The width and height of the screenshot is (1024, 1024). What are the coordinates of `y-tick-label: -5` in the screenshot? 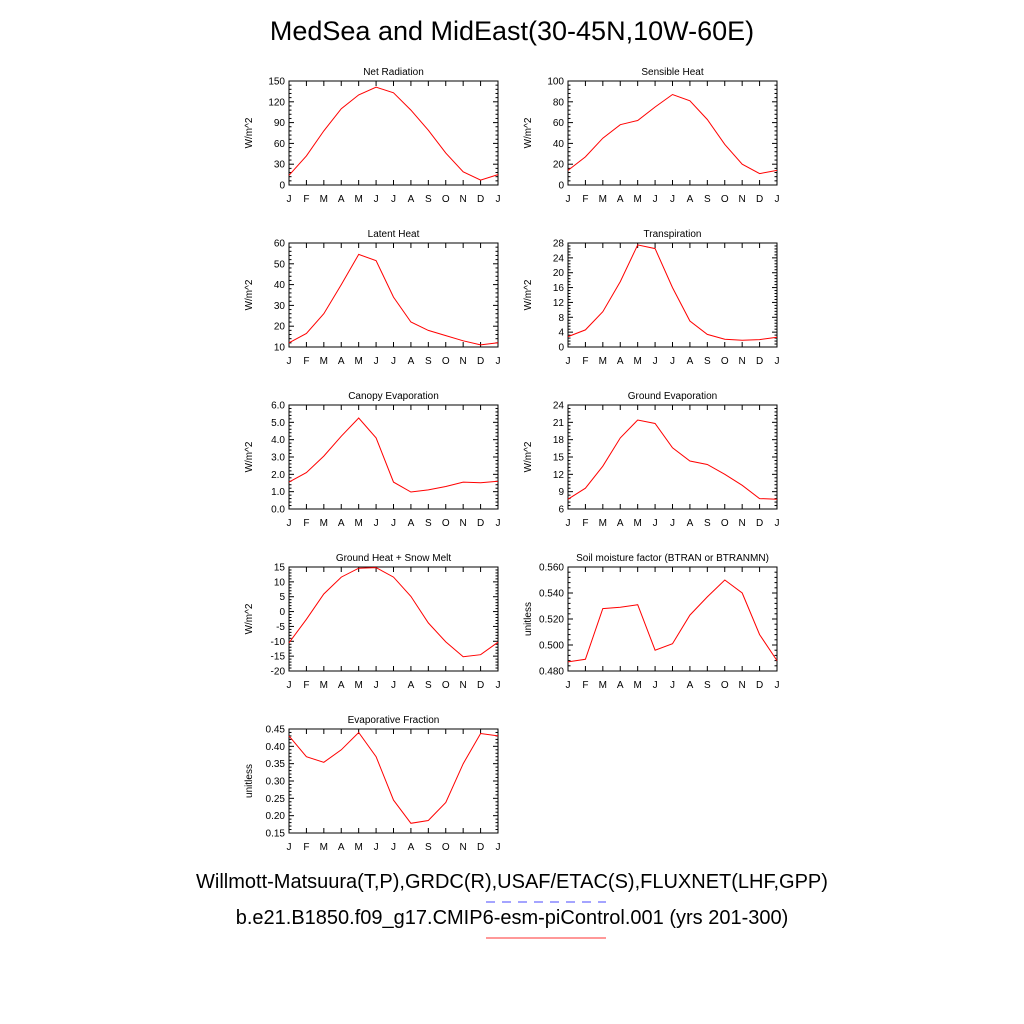 It's located at (280, 627).